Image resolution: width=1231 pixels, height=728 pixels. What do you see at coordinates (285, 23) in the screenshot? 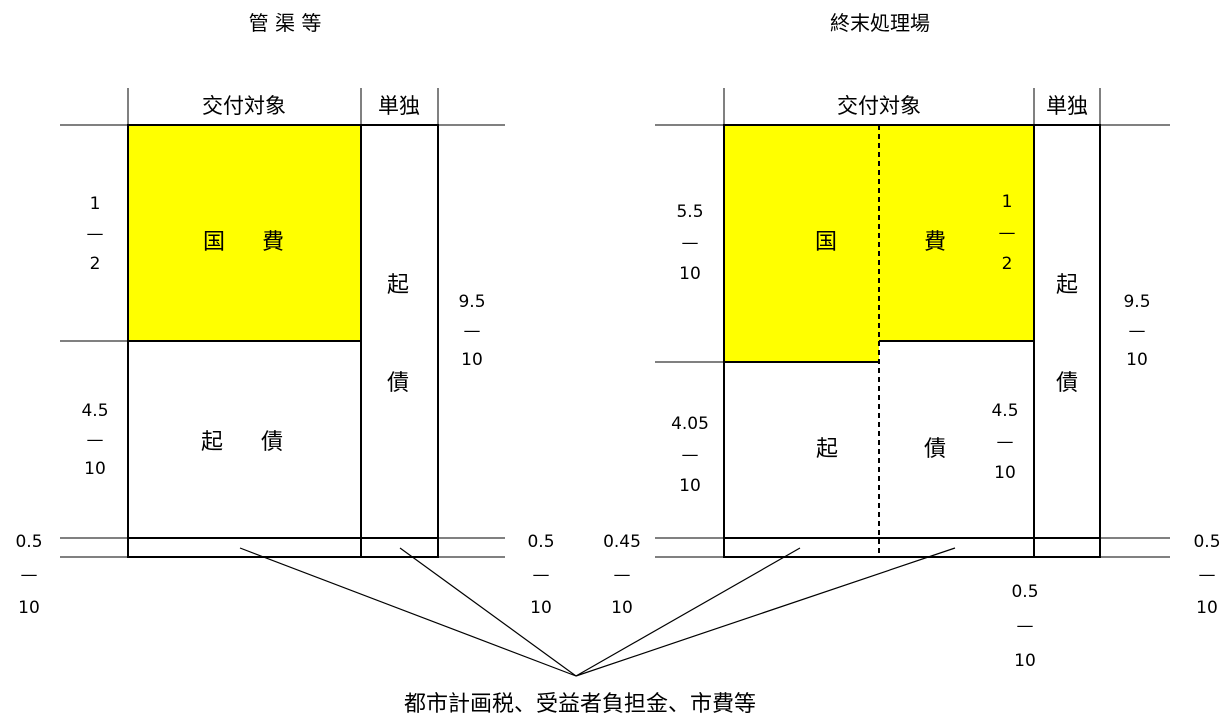
I see `left-title: 管 渠 等` at bounding box center [285, 23].